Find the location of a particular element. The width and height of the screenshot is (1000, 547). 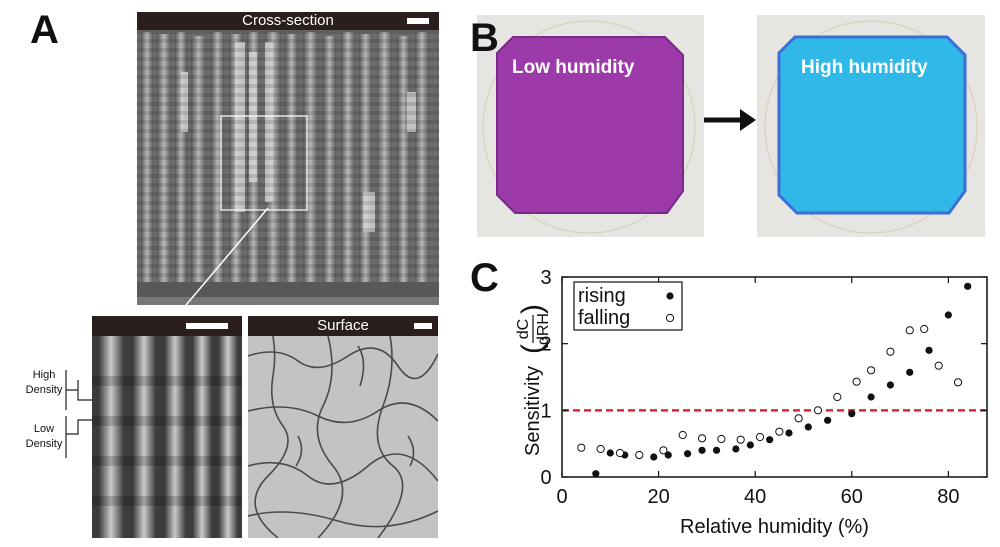

y-tick-label: 2 is located at coordinates (545, 345).